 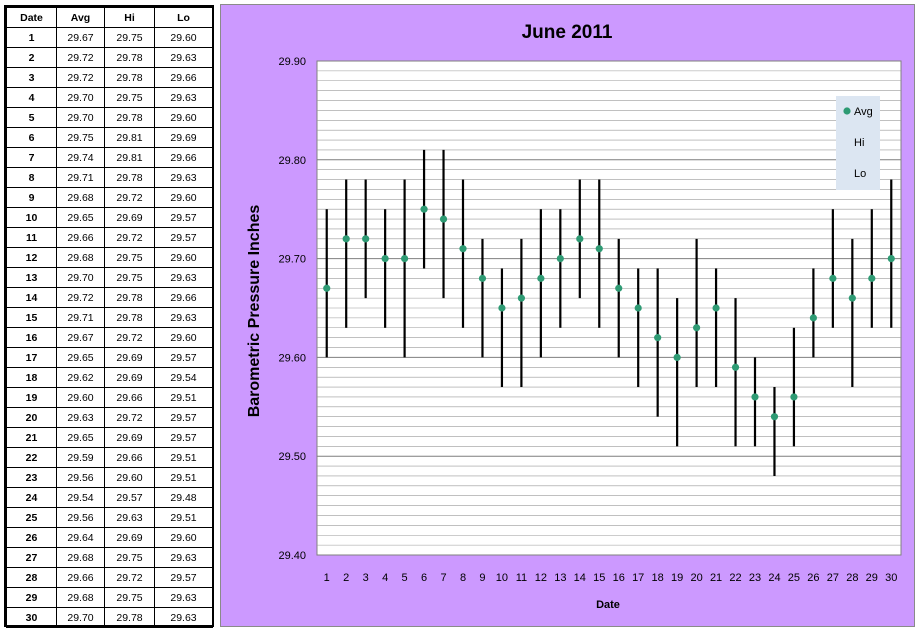 What do you see at coordinates (852, 578) in the screenshot?
I see `x-tick-label: 28` at bounding box center [852, 578].